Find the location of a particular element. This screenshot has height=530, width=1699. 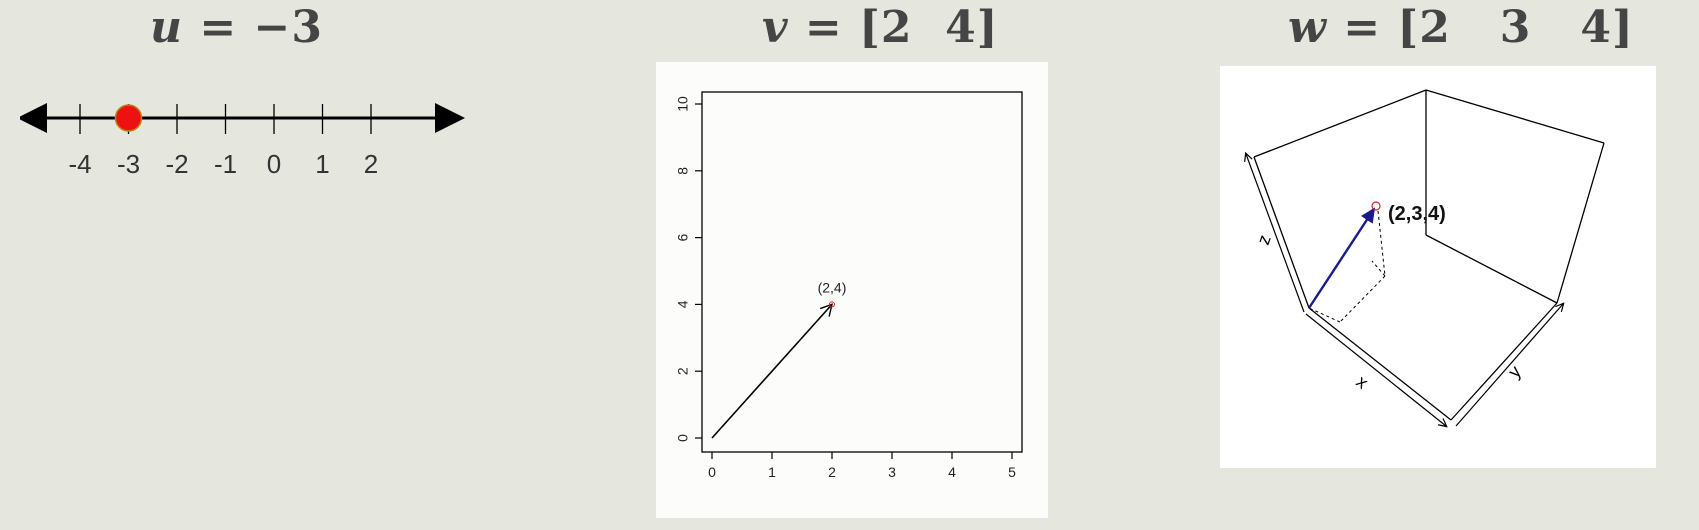

y-tick-label: 2 is located at coordinates (683, 371).